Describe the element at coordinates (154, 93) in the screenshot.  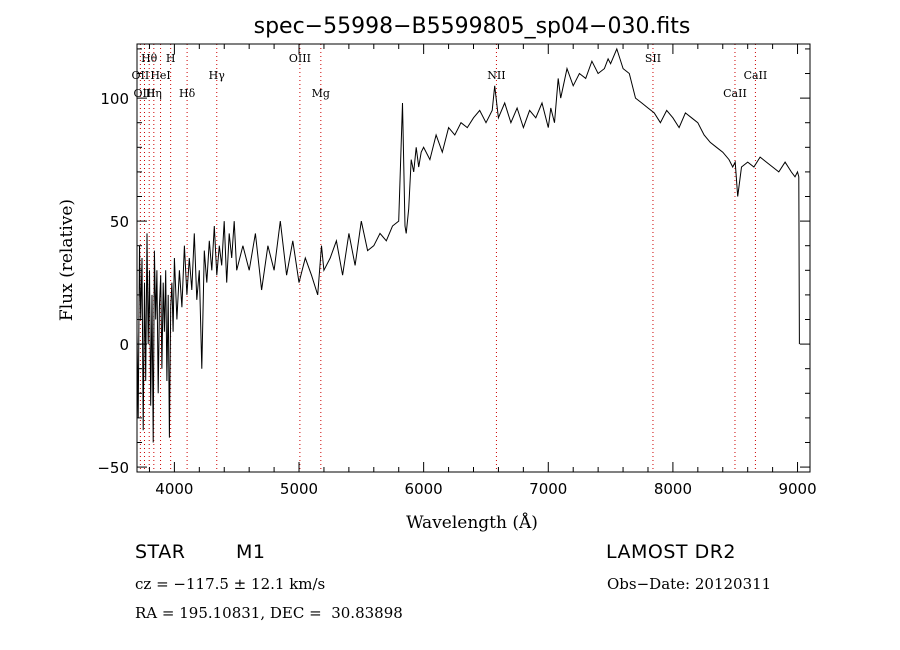
I see `marker-label: Hη` at that location.